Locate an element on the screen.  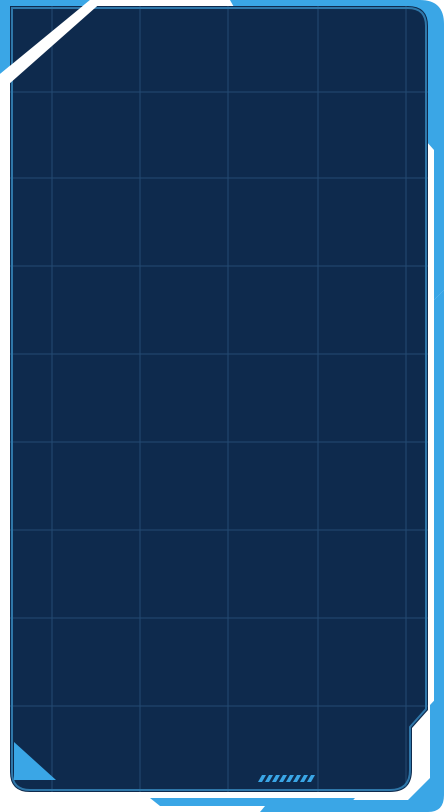
bottom-accent-strip is located at coordinates (252, 802).